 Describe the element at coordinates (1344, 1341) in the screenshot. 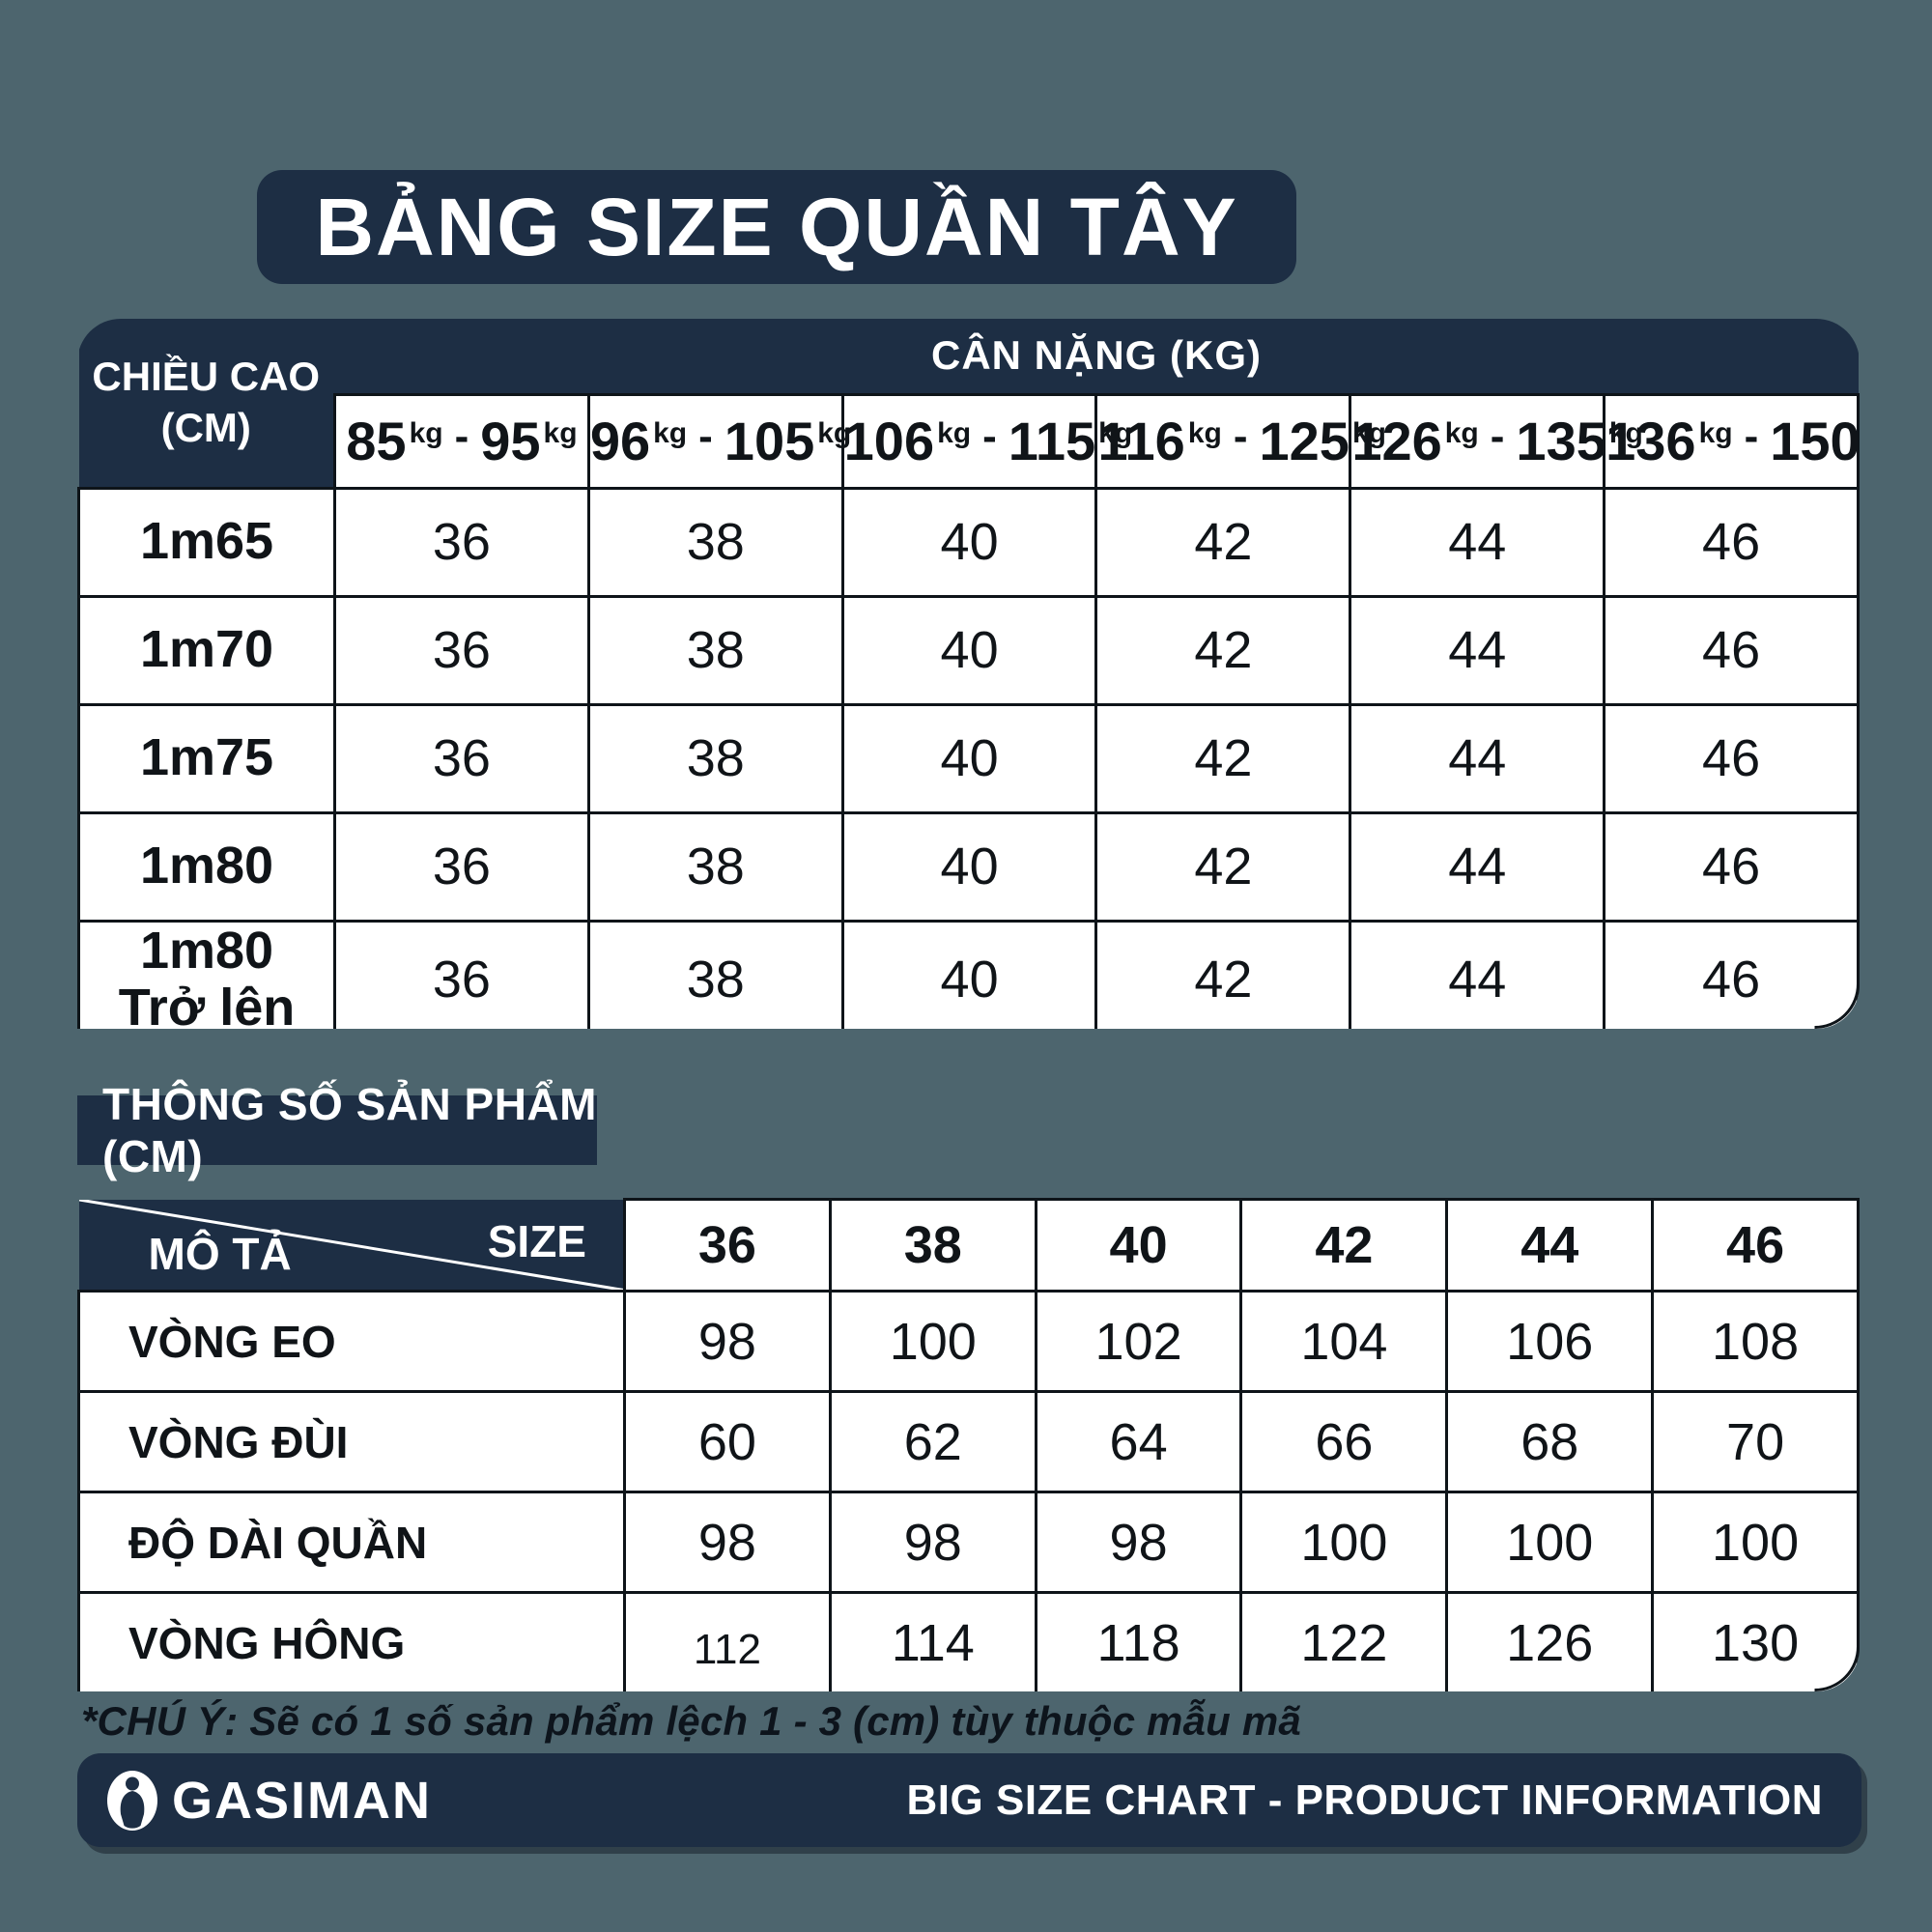

I see `spec-value-cell: 104` at that location.